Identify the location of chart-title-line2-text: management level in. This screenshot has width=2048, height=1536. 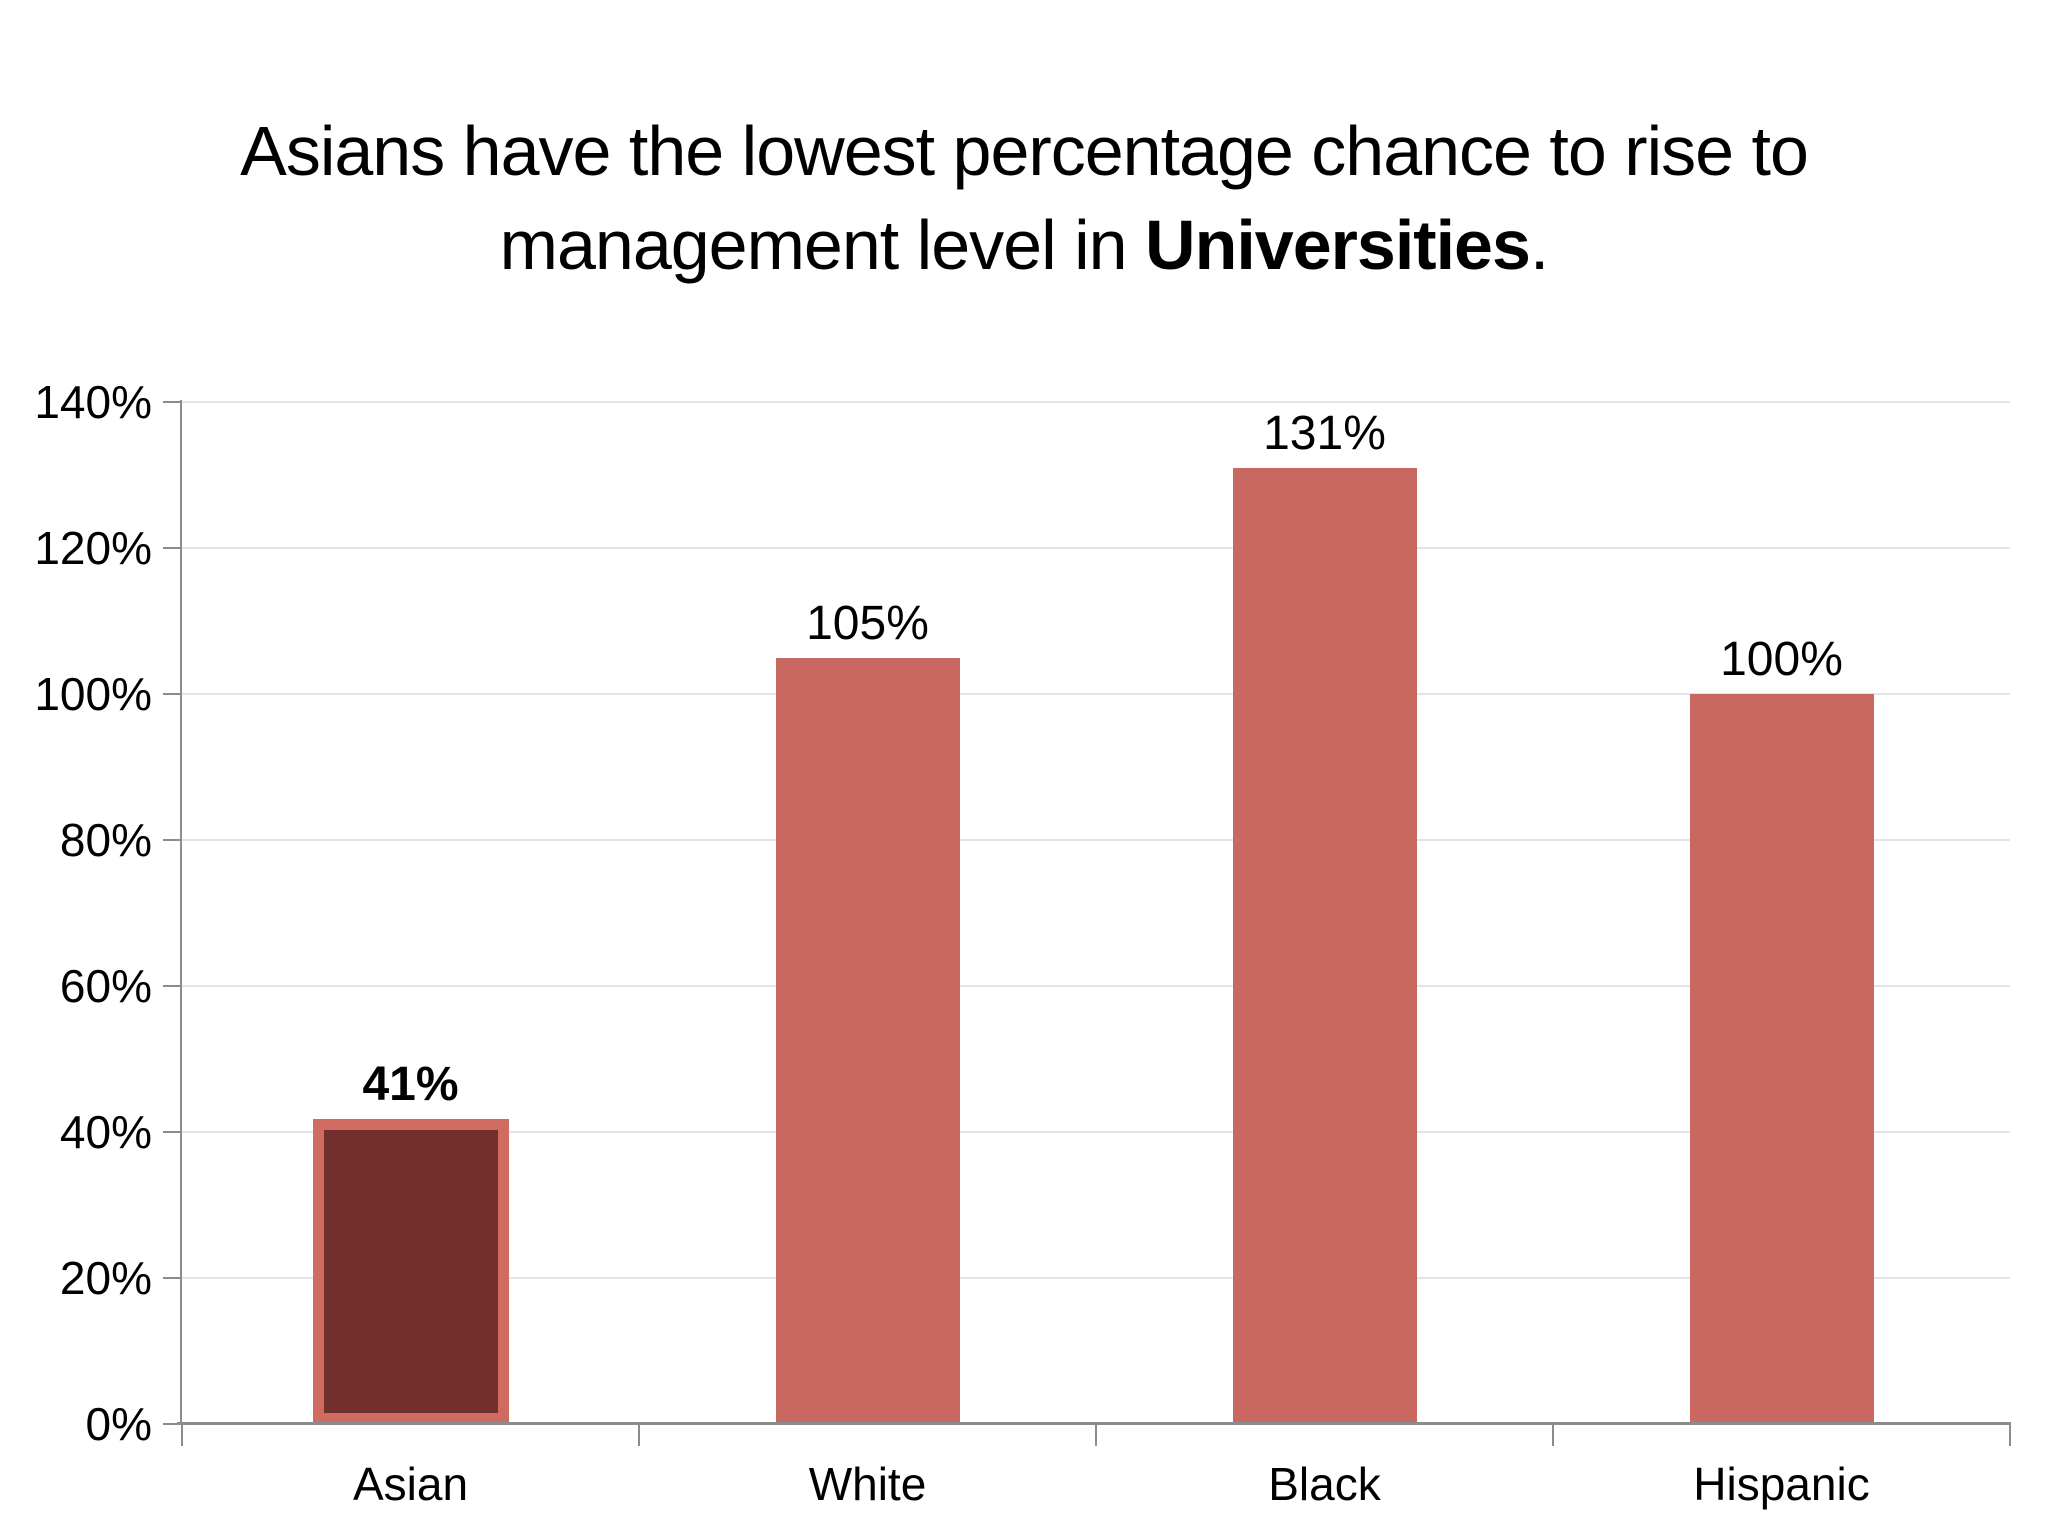
(822, 245).